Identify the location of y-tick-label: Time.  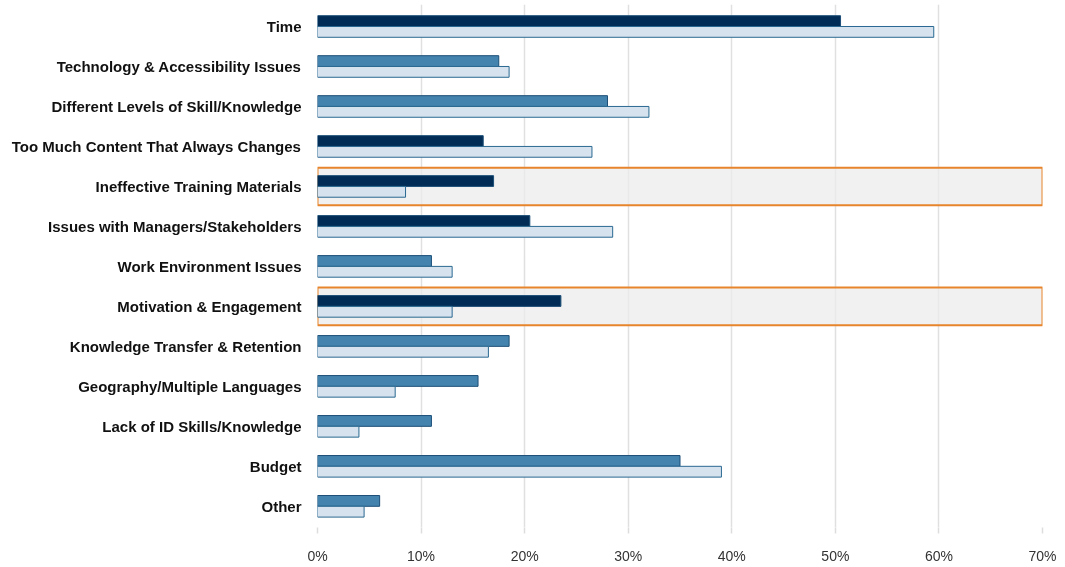
(284, 26).